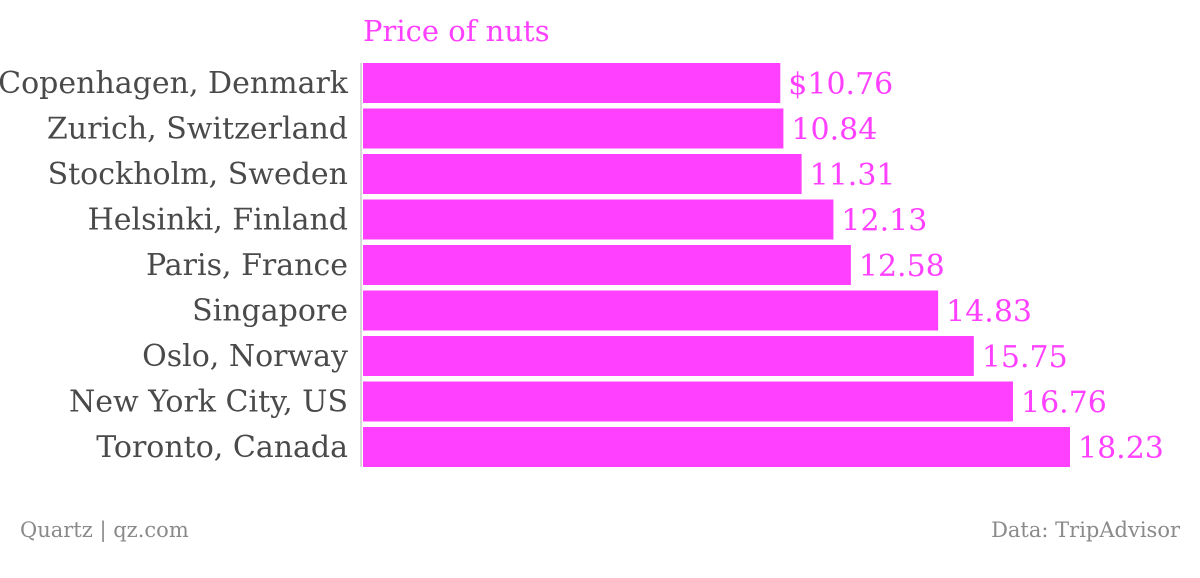 The height and width of the screenshot is (578, 1200). What do you see at coordinates (884, 221) in the screenshot?
I see `value-label: 12.13` at bounding box center [884, 221].